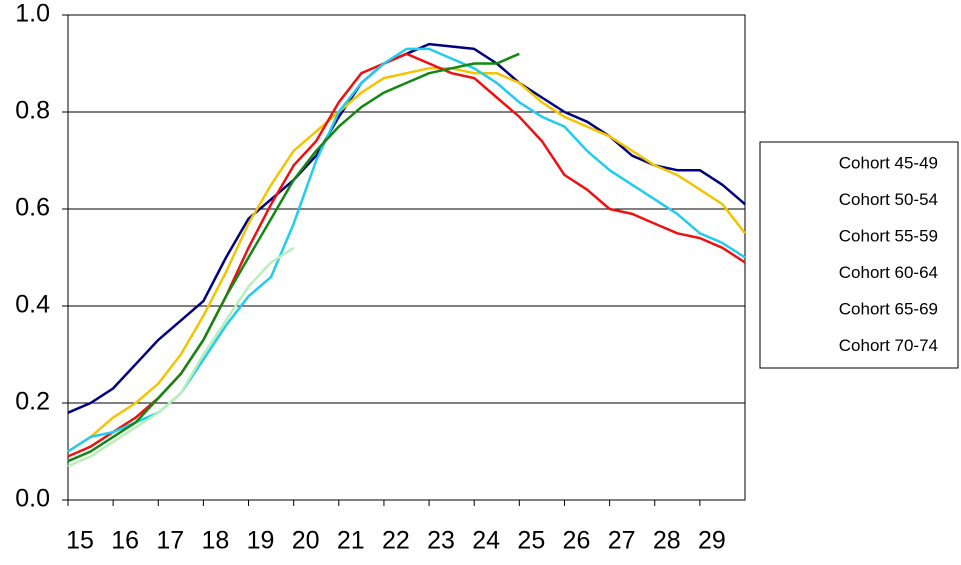 The image size is (961, 565). Describe the element at coordinates (32, 14) in the screenshot. I see `y-tick-label: 1.0` at that location.